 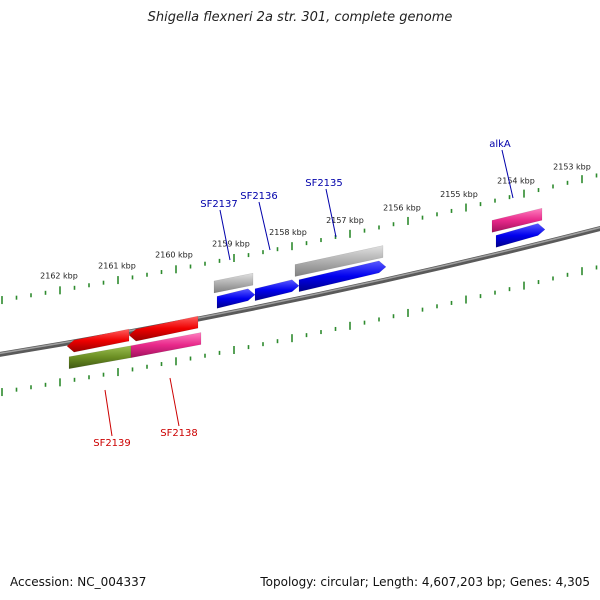 I want to click on cds-sf2137, so click(x=236, y=298).